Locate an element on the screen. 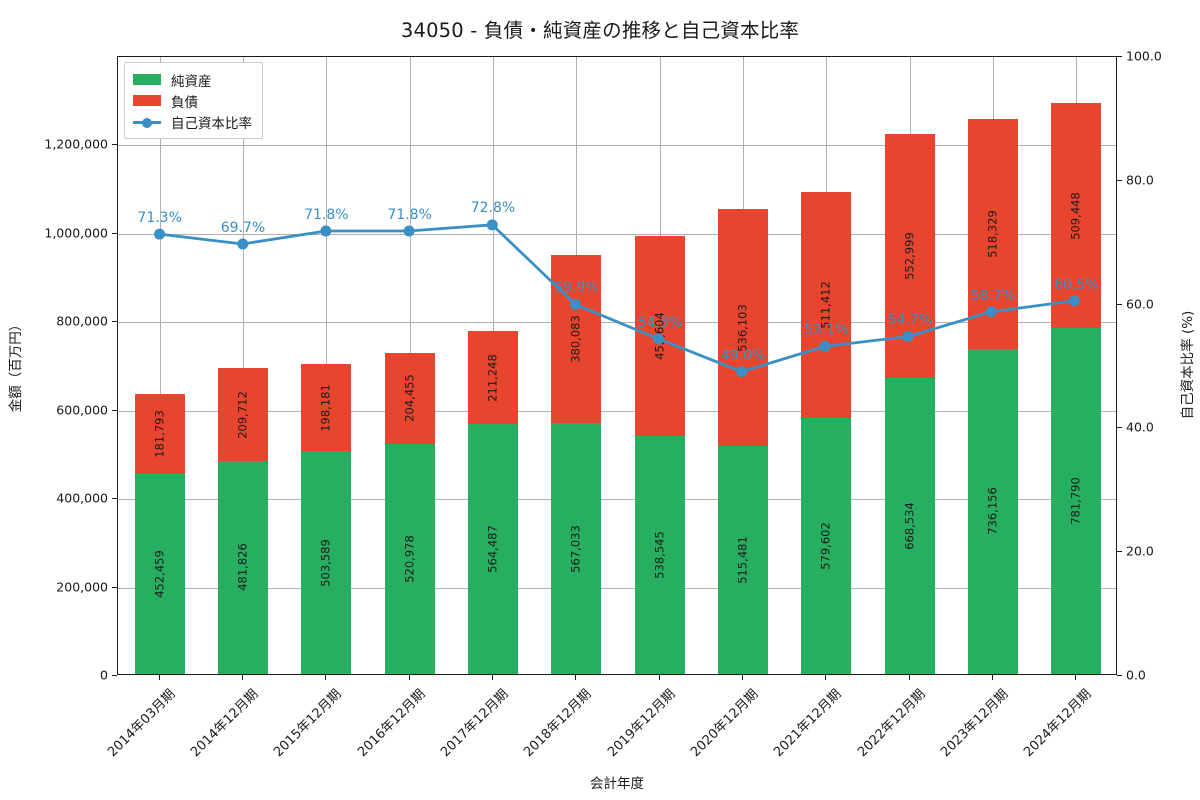 Image resolution: width=1200 pixels, height=800 pixels. bar-segment-equity: 520,978 is located at coordinates (409, 558).